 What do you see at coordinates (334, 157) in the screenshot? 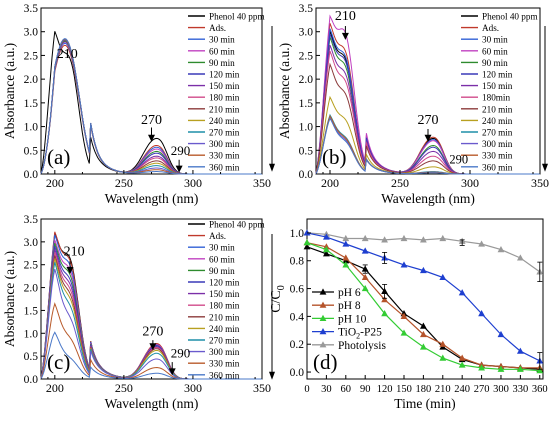
I see `b-panel-letter: (b)` at bounding box center [334, 157].